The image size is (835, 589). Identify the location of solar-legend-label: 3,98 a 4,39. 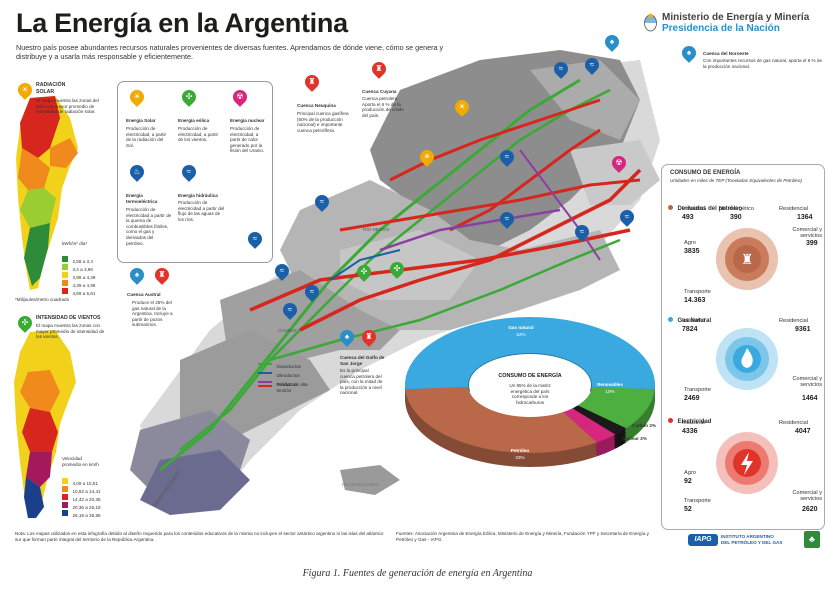
(84, 277).